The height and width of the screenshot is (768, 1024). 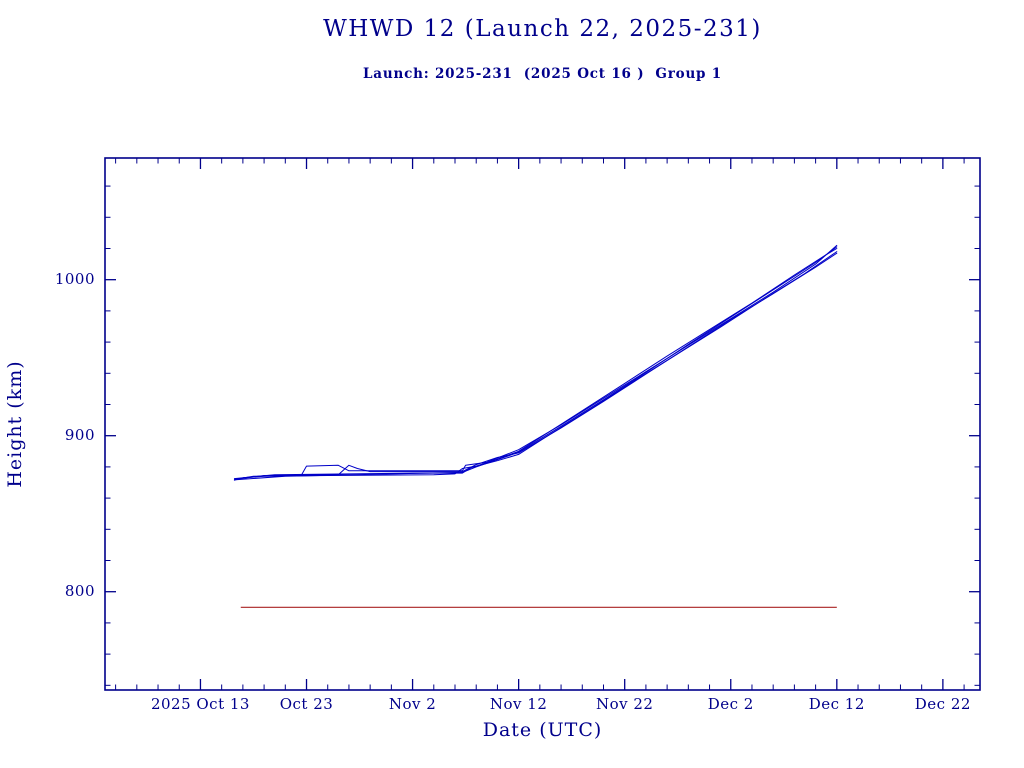 I want to click on x-tick-label: Nov 2, so click(x=412, y=704).